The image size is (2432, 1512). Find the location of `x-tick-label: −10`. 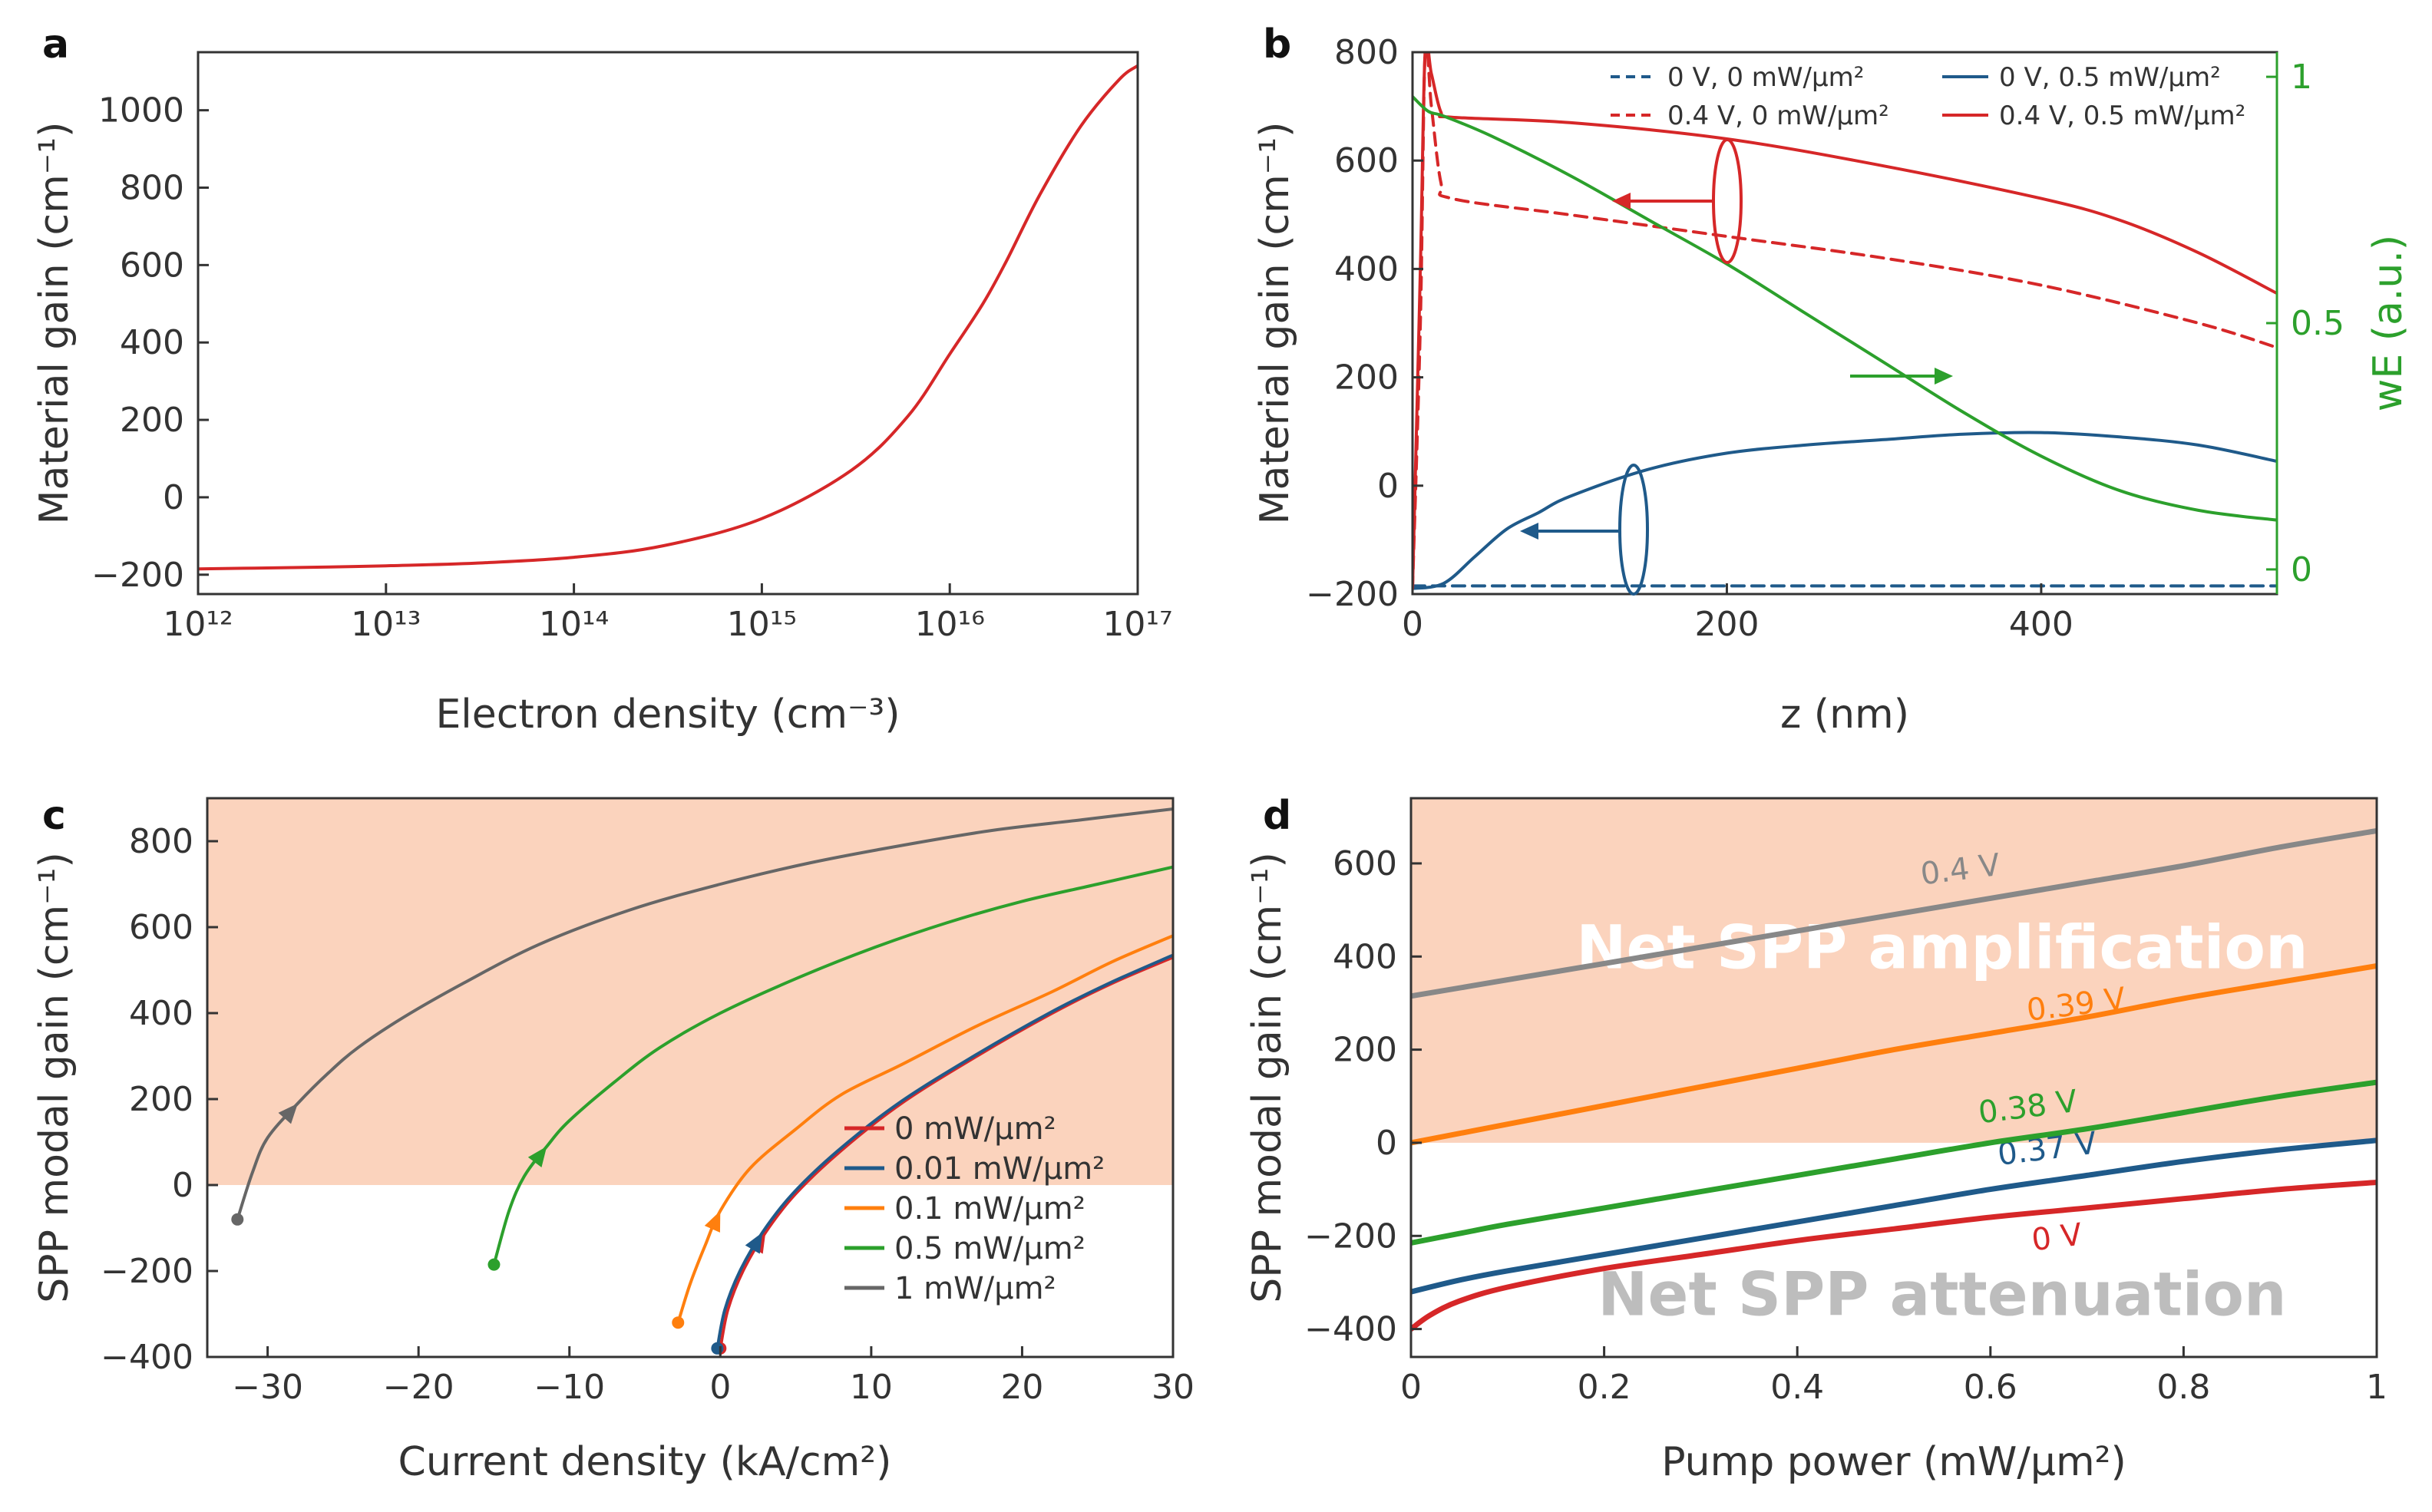

x-tick-label: −10 is located at coordinates (569, 1388).